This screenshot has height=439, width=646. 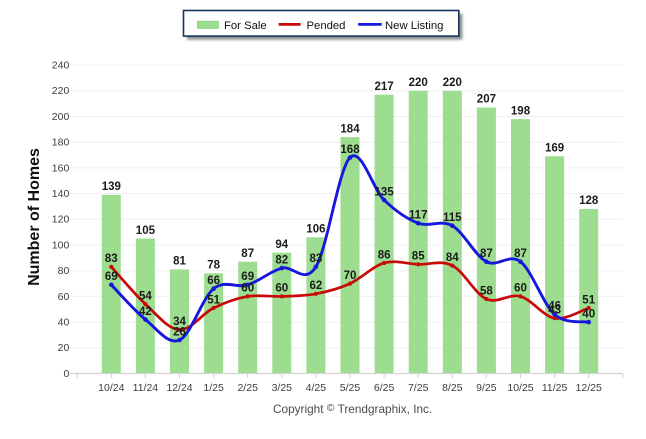 I want to click on svg-text: 54, so click(x=145, y=296).